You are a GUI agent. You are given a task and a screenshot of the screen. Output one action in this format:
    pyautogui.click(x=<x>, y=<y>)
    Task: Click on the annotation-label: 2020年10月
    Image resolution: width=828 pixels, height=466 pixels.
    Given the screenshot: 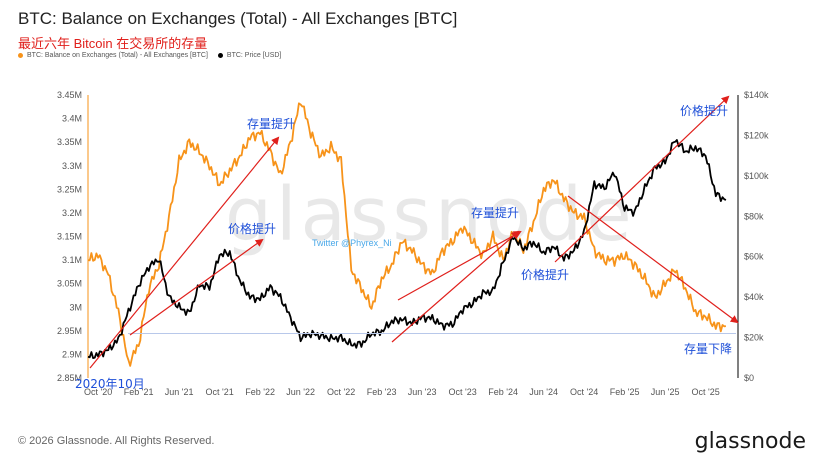 What is the action you would take?
    pyautogui.click(x=110, y=384)
    